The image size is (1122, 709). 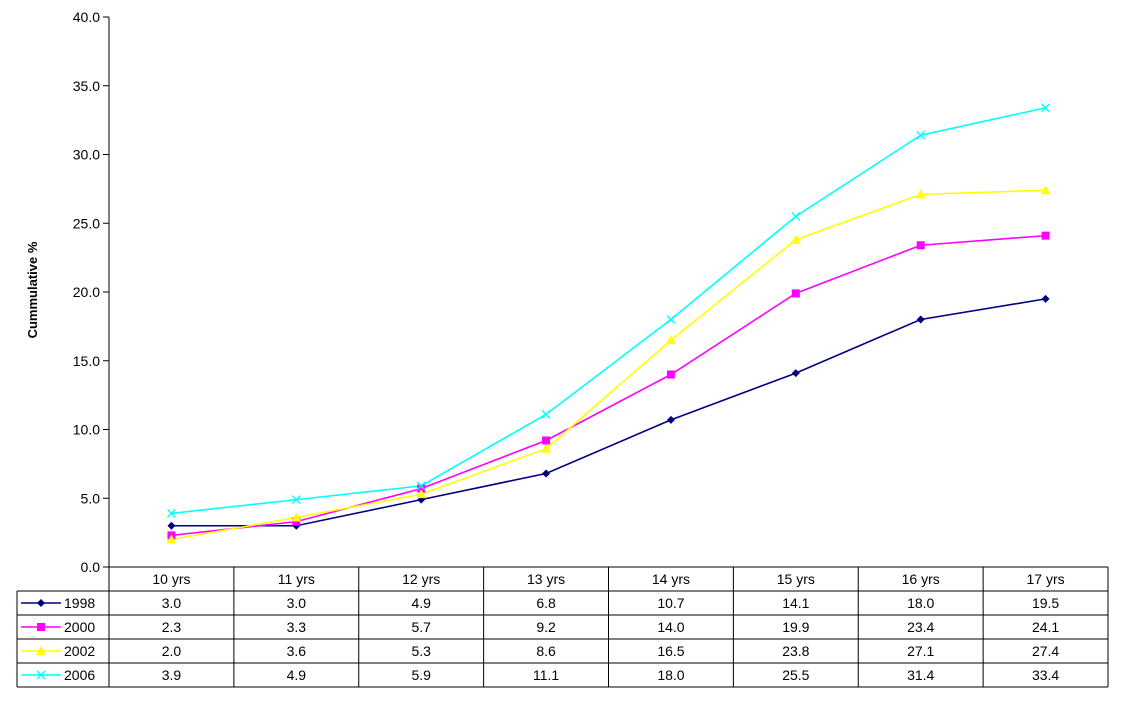 I want to click on data-label: 14.0, so click(x=670, y=627).